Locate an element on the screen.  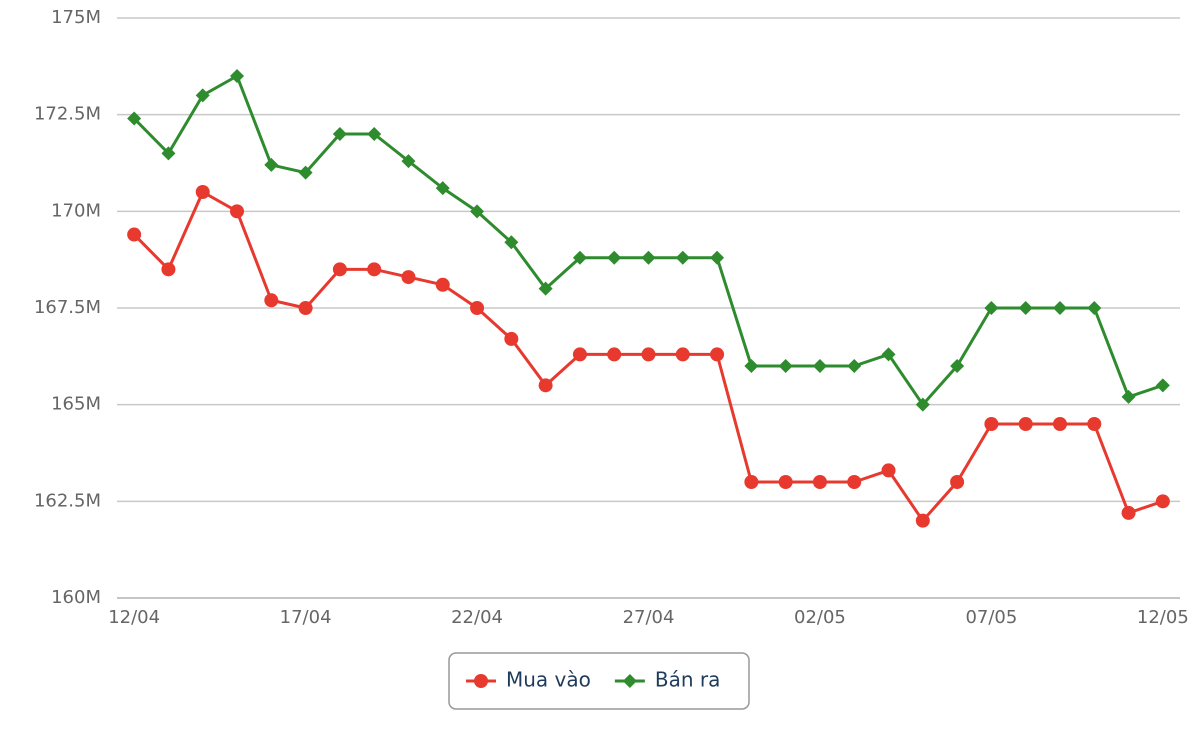
legend-label: Bán ra is located at coordinates (688, 680).